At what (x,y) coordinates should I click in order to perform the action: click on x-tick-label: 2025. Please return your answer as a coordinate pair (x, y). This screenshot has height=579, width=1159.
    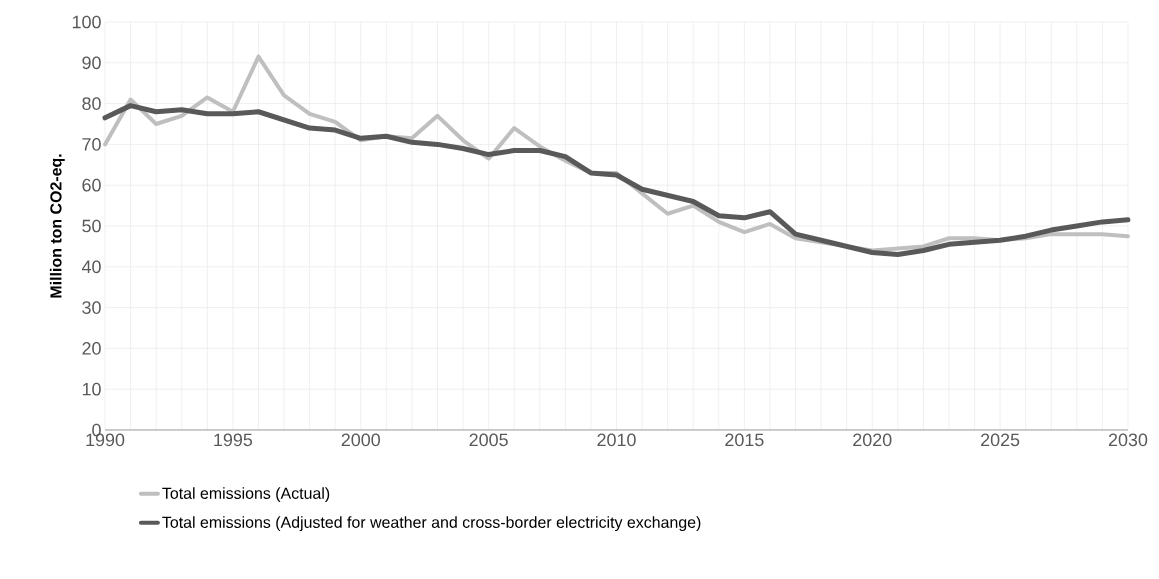
    Looking at the image, I should click on (1000, 440).